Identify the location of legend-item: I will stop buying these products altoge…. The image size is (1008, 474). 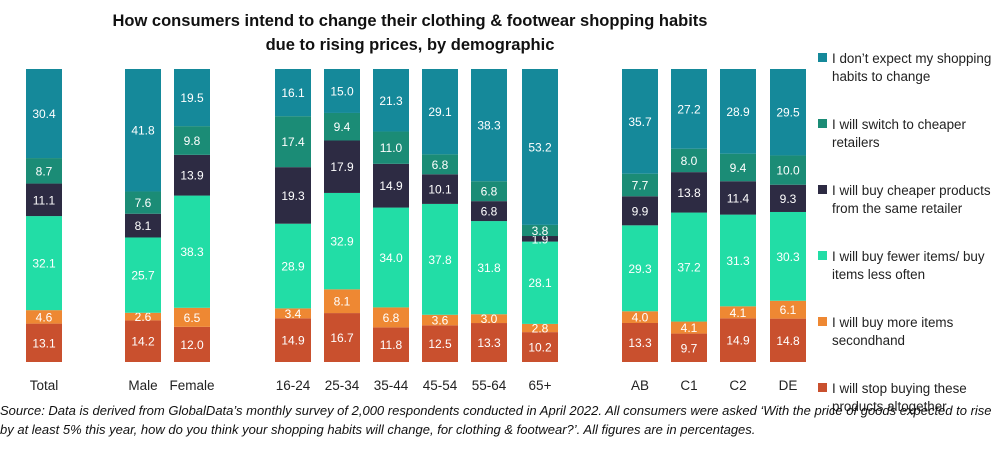
(911, 413).